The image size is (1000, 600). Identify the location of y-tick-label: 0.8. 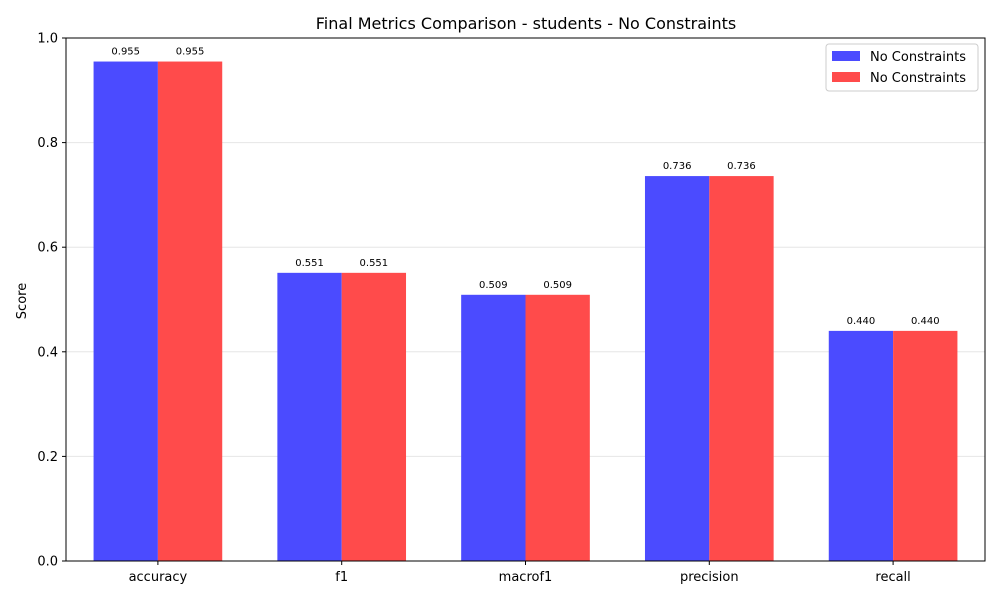
(47, 143).